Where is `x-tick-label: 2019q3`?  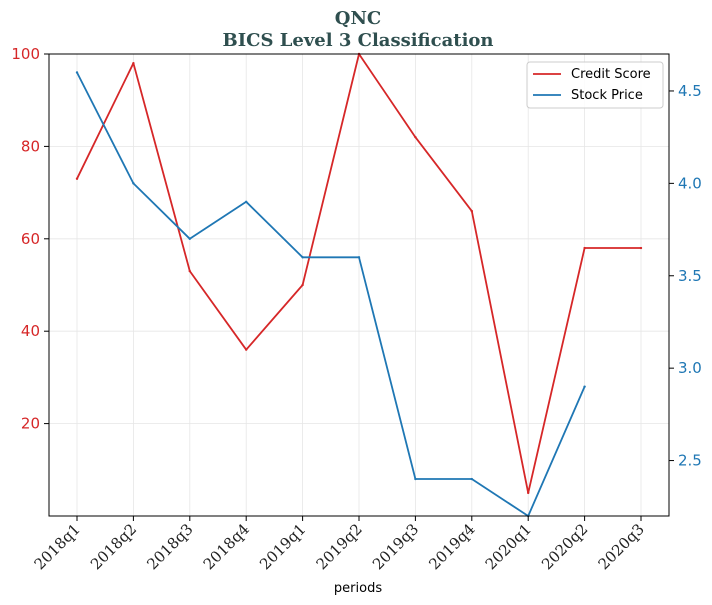
x-tick-label: 2019q3 is located at coordinates (395, 546).